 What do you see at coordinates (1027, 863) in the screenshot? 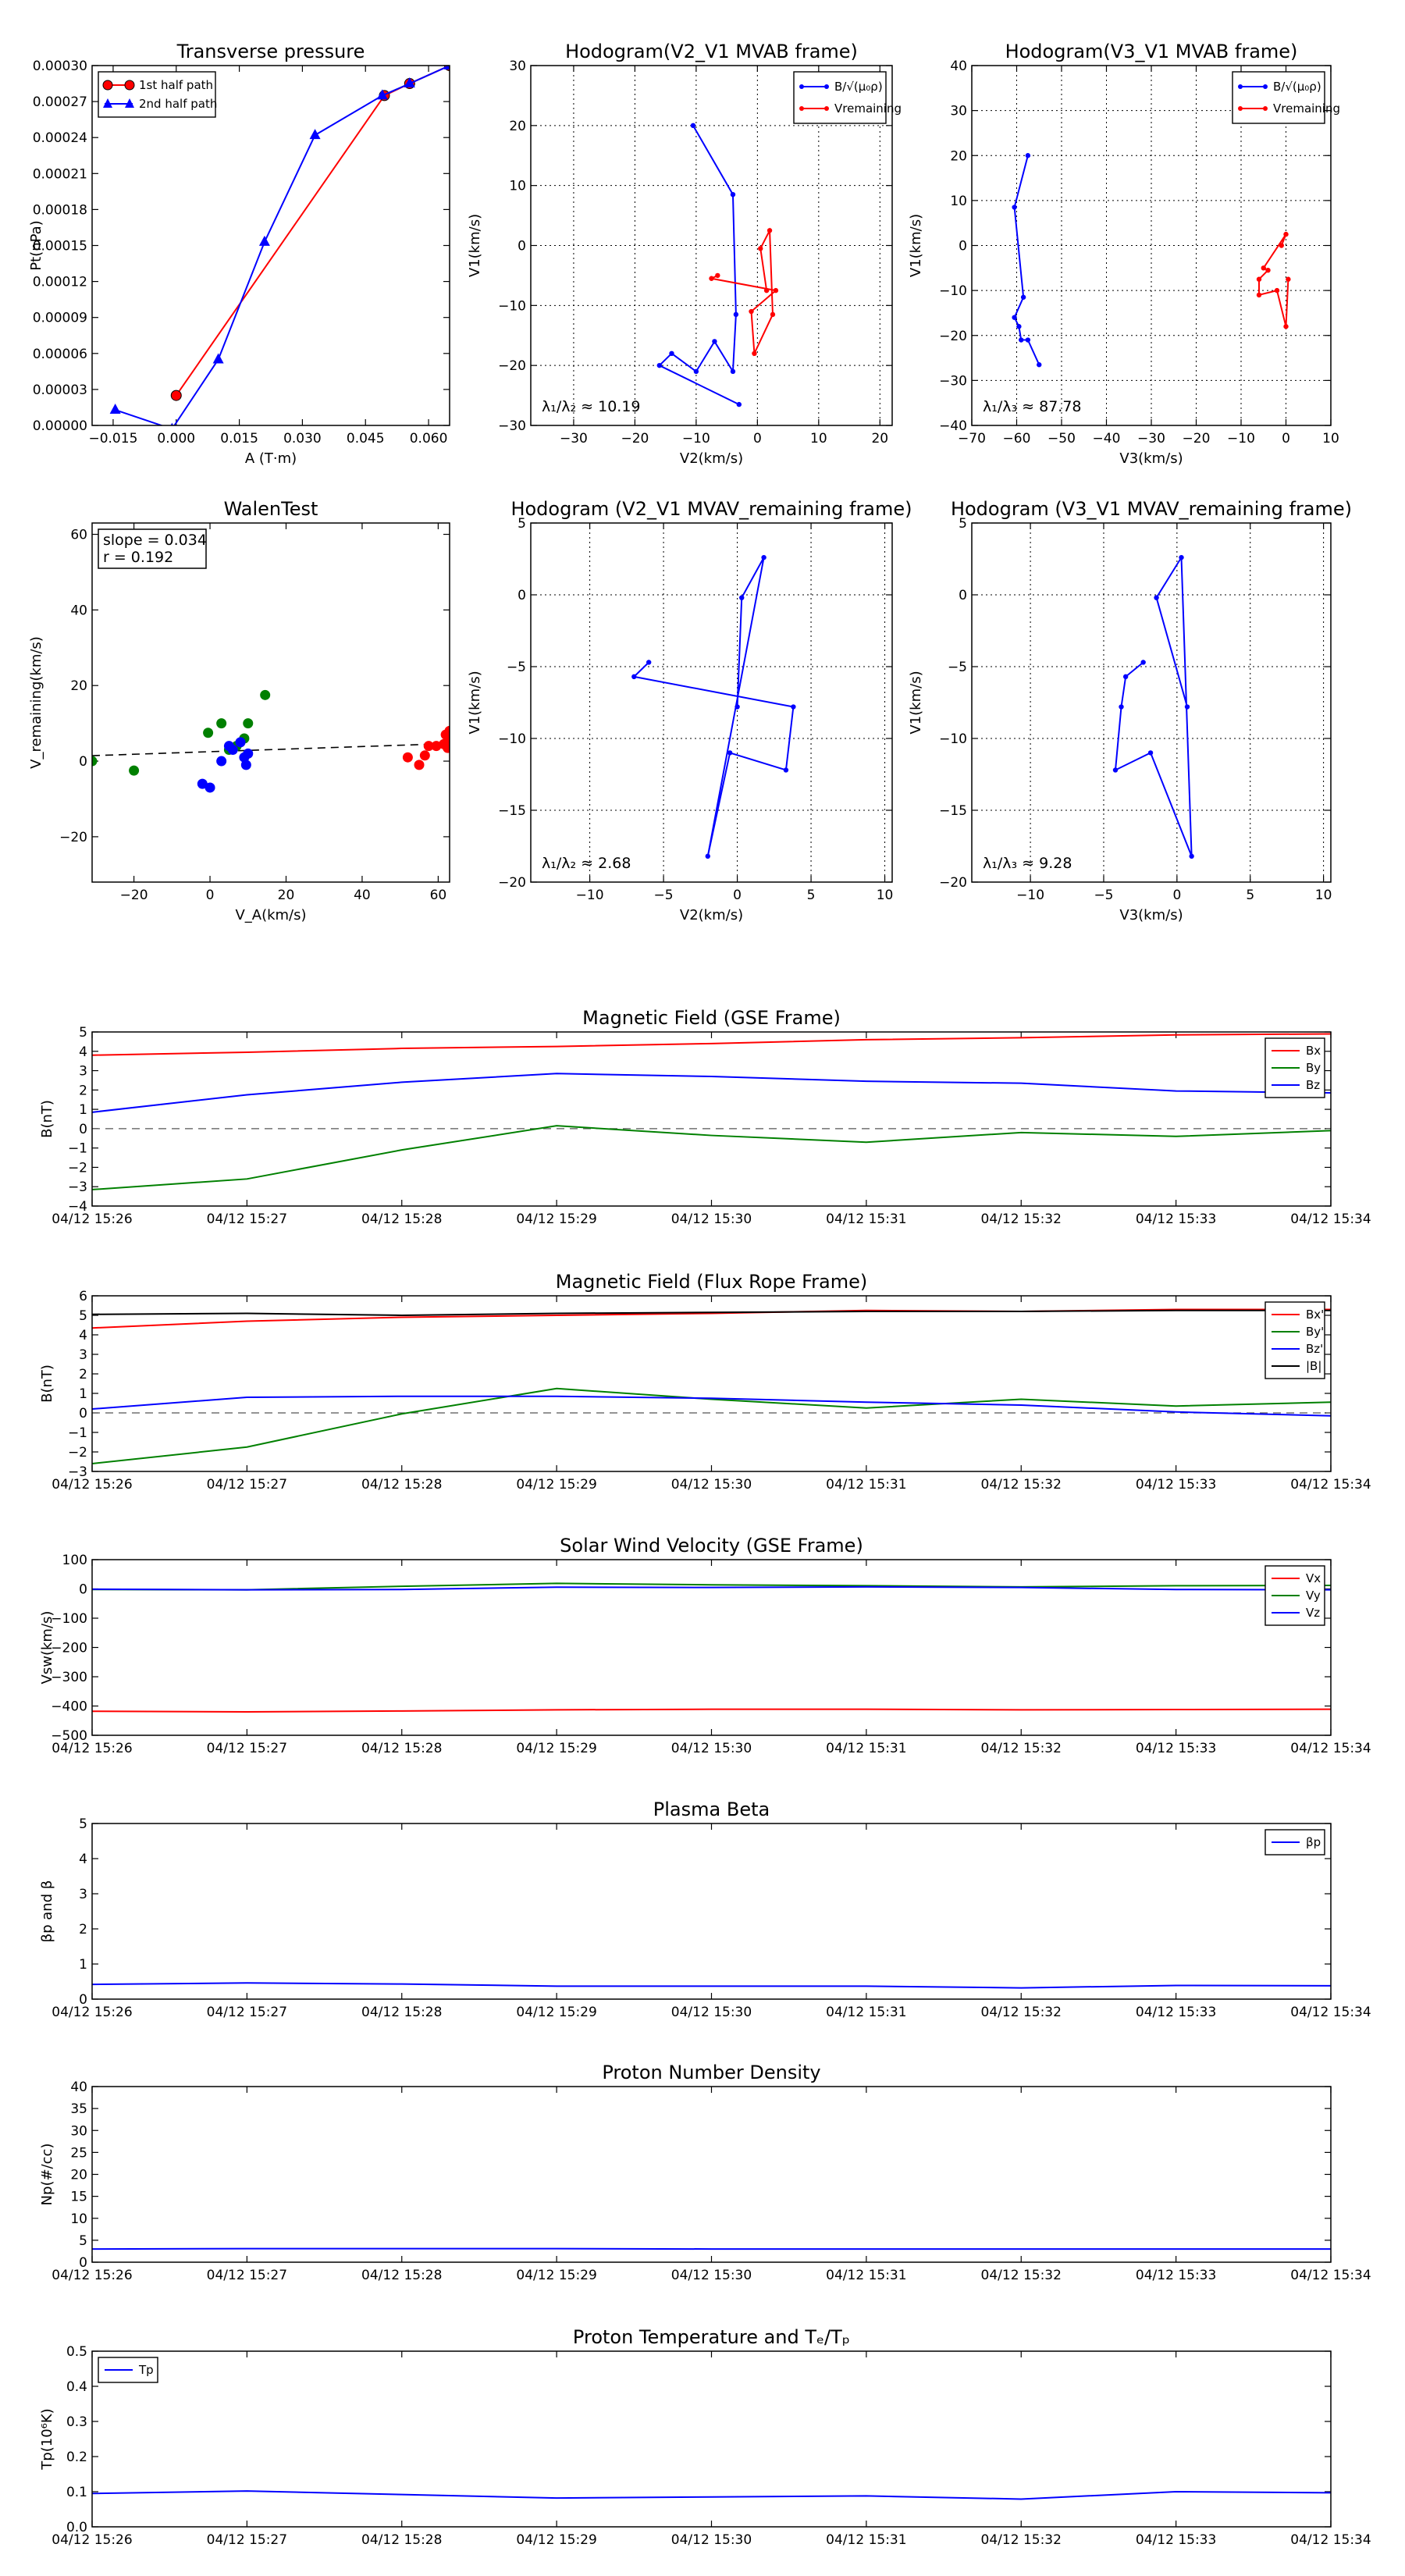
I see `eigenvalue-ratio: λ₁/λ₃ ≈ 9.28` at bounding box center [1027, 863].